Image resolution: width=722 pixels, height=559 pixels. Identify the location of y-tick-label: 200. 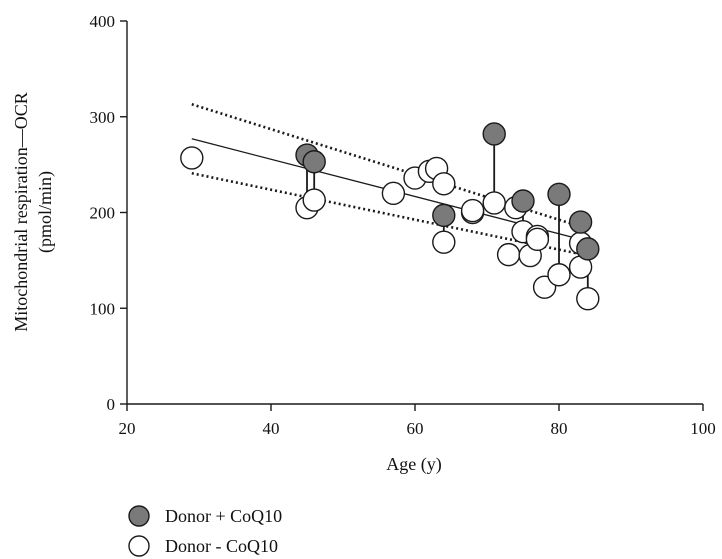
(103, 213).